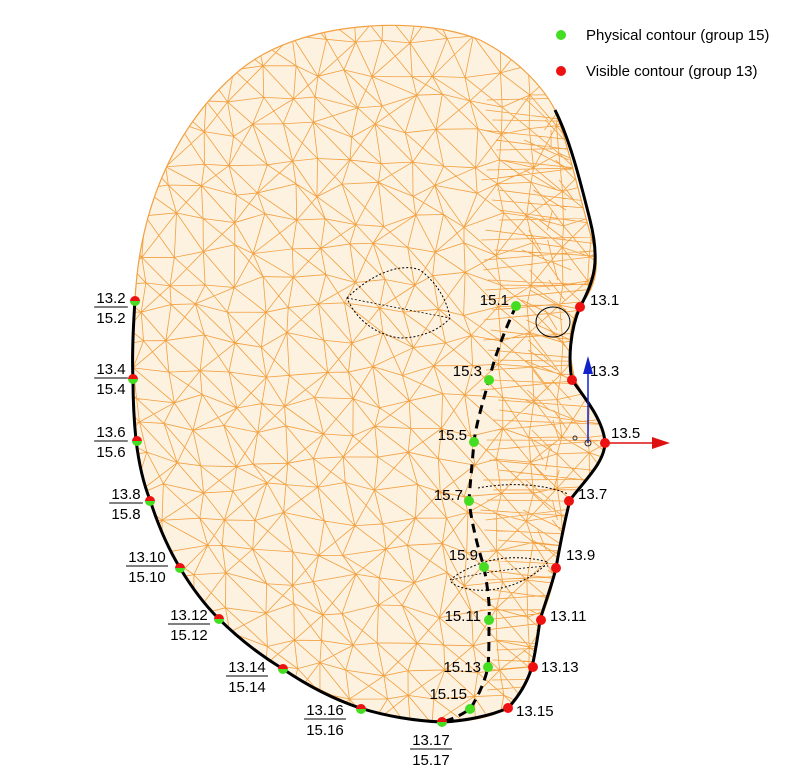  I want to click on physical-label-15-13: 15.13, so click(462, 667).